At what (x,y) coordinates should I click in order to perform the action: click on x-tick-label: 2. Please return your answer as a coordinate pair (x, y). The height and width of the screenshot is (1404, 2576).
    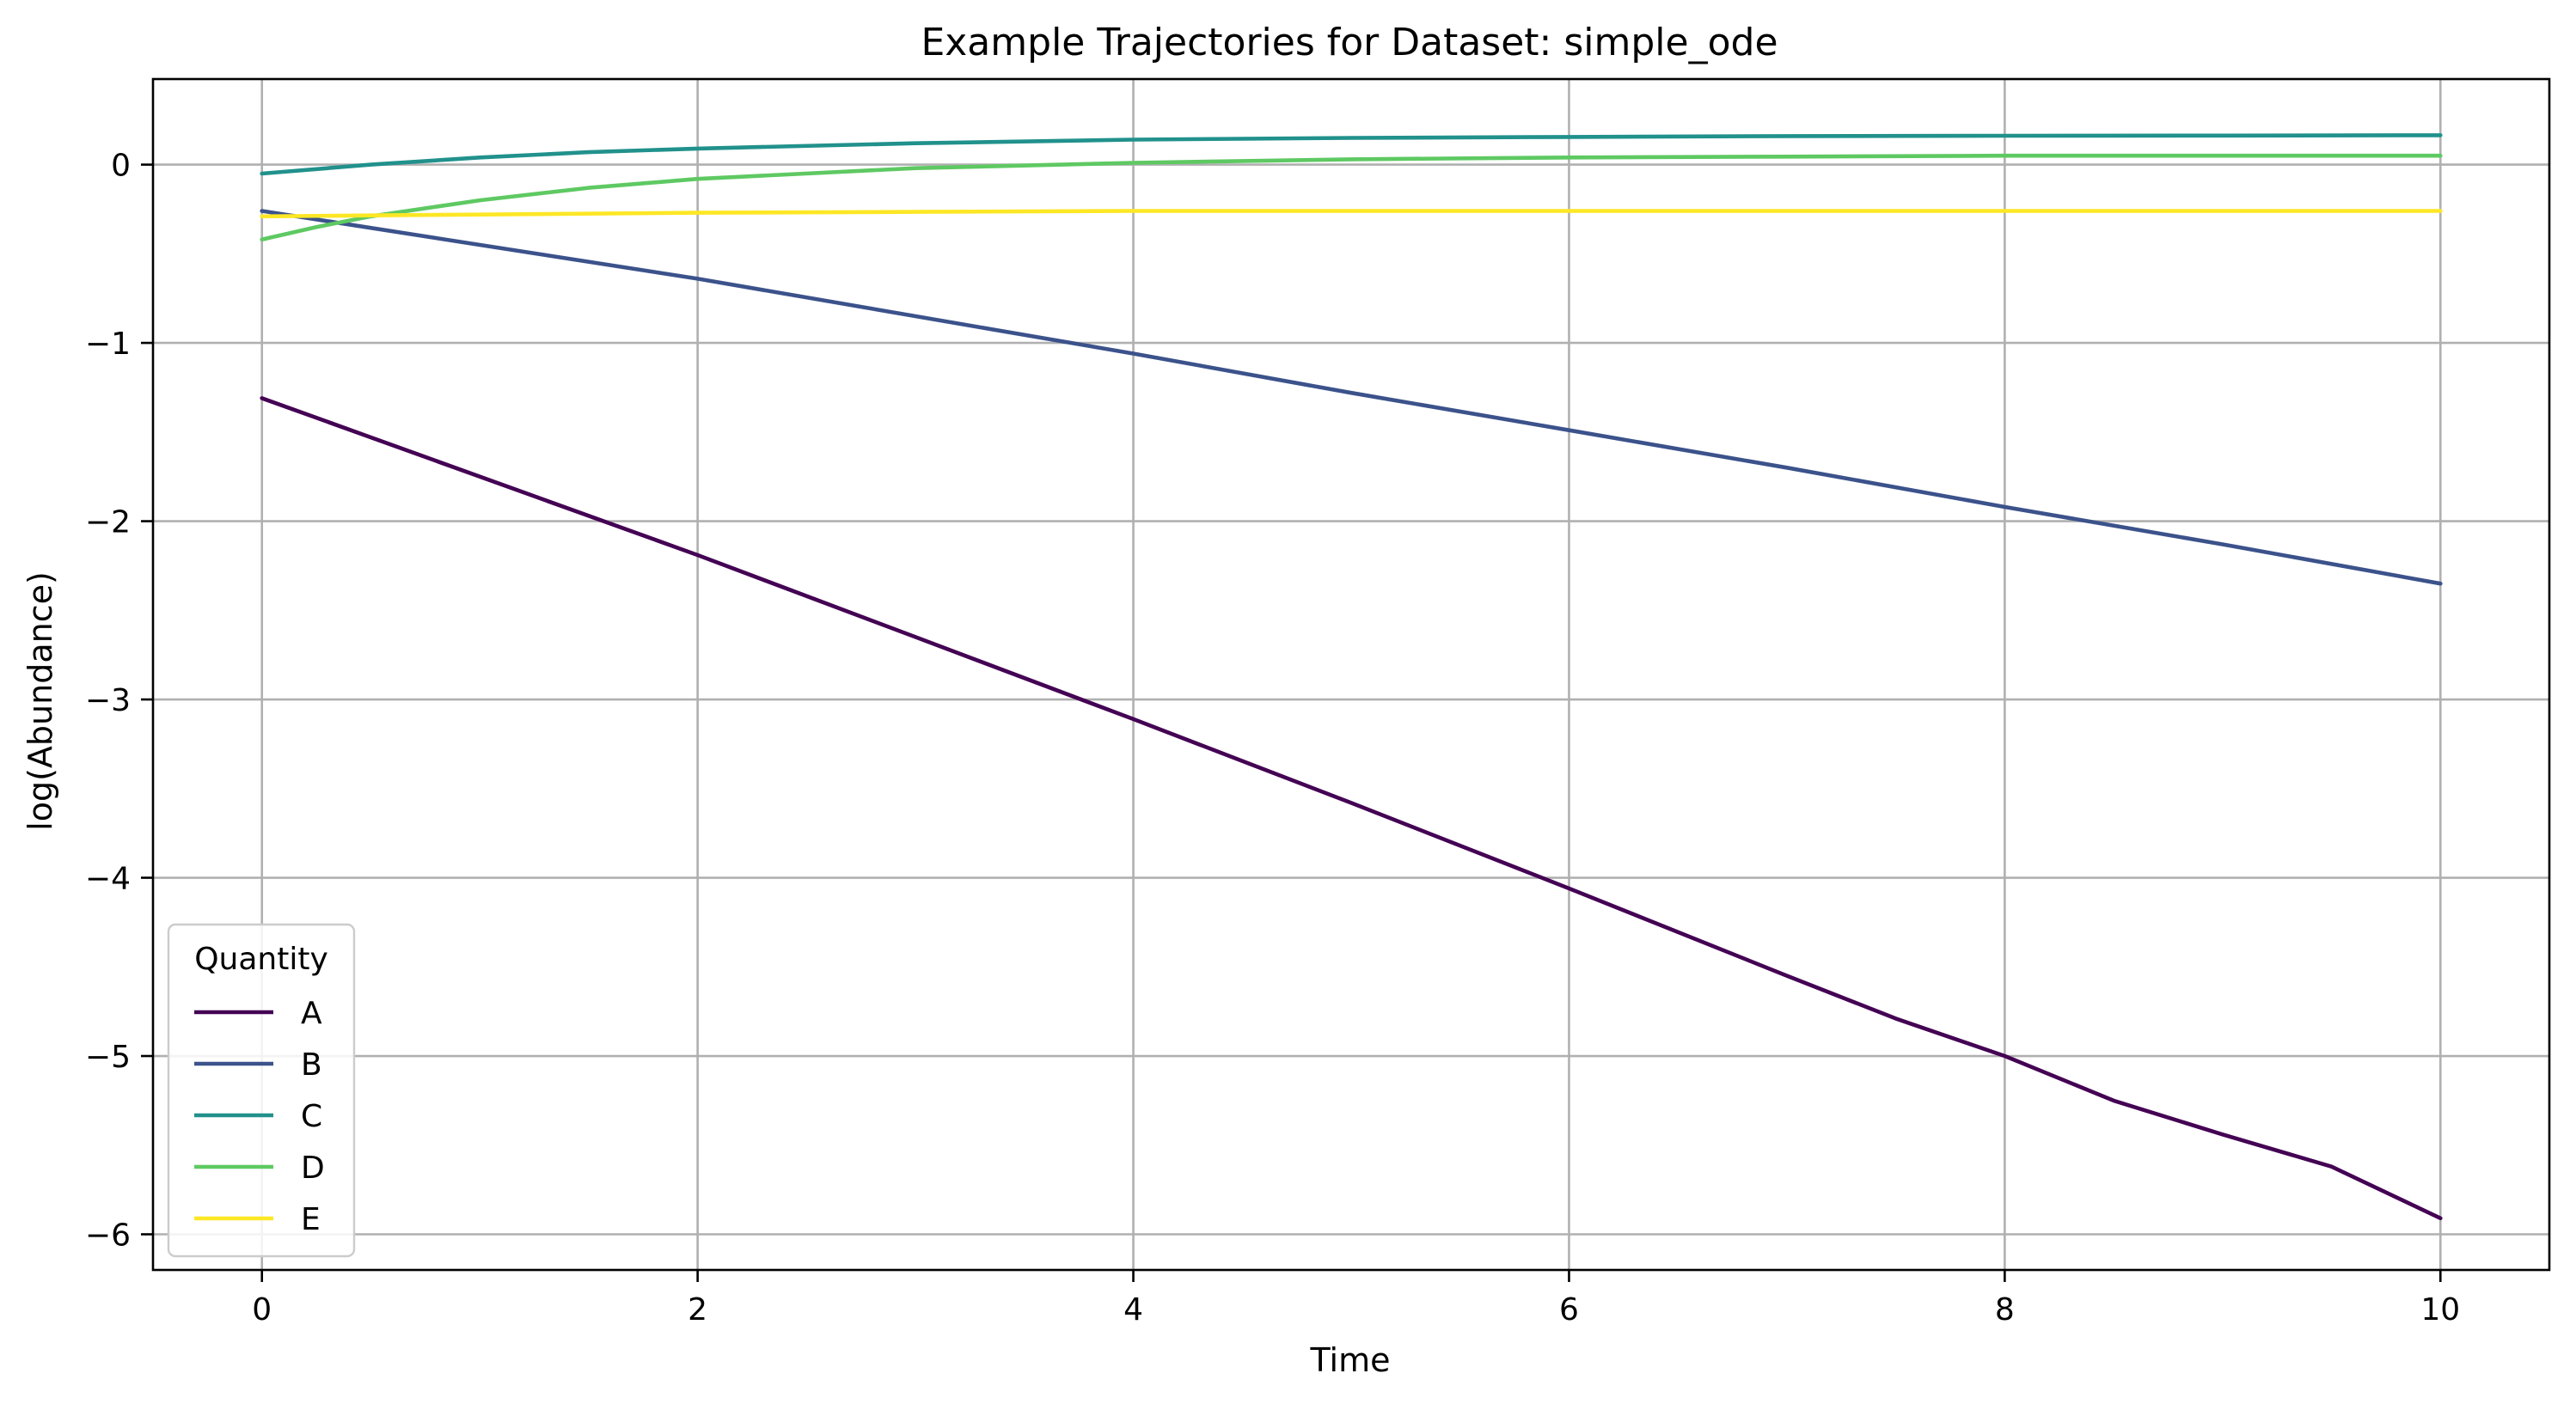
    Looking at the image, I should click on (697, 1310).